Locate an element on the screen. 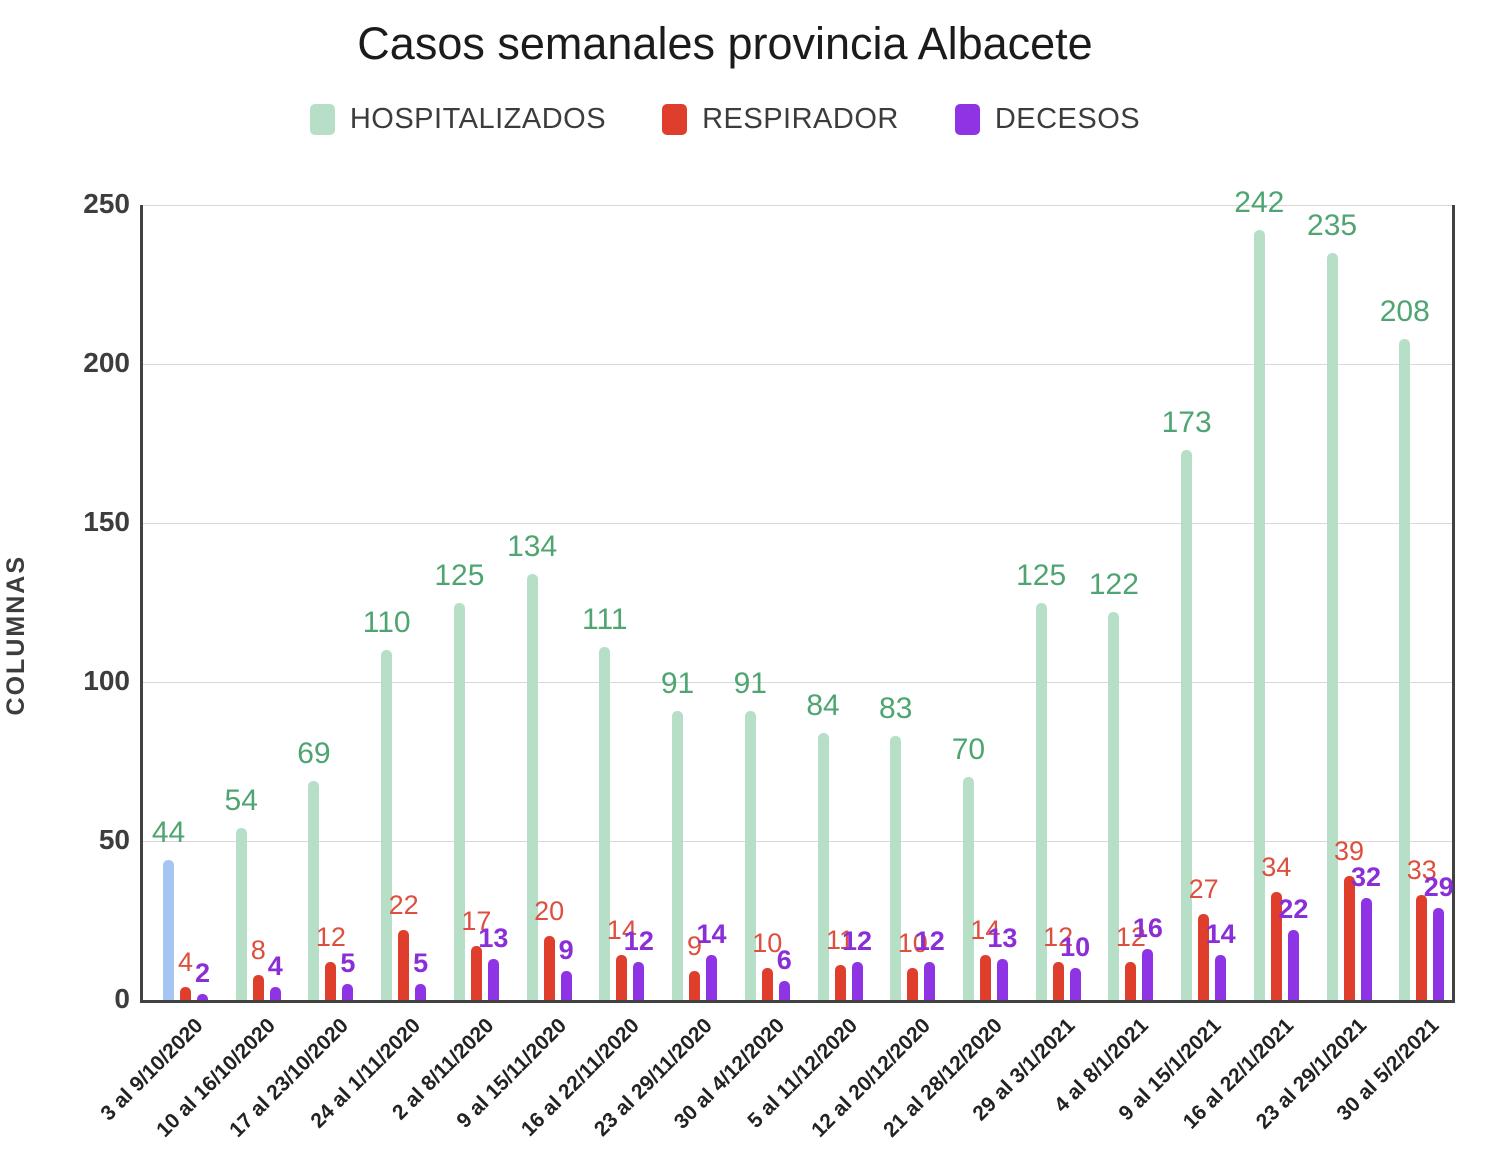 The height and width of the screenshot is (1167, 1500). bar-value-label: 110 is located at coordinates (386, 623).